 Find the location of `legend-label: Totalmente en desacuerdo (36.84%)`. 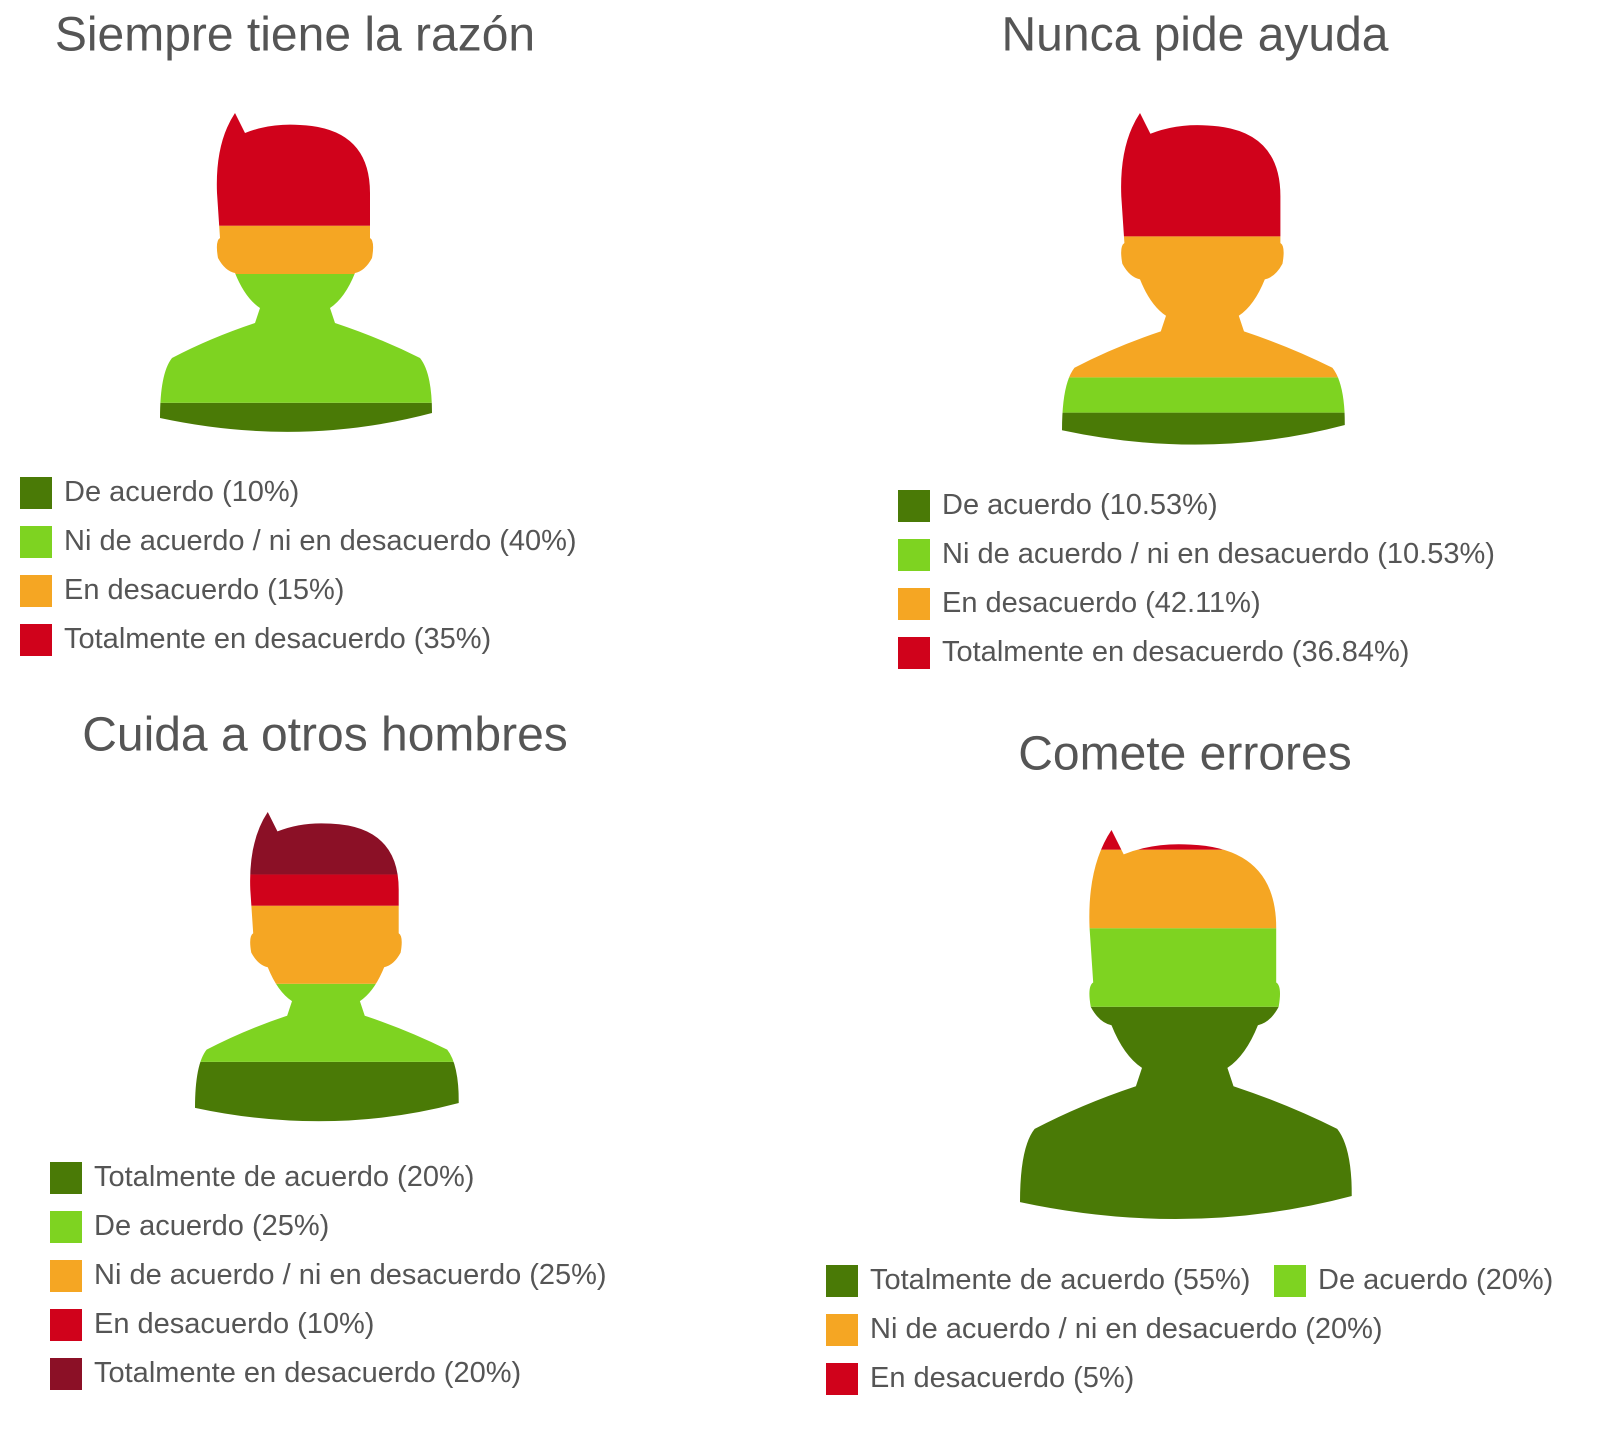

legend-label: Totalmente en desacuerdo (36.84%) is located at coordinates (1175, 652).